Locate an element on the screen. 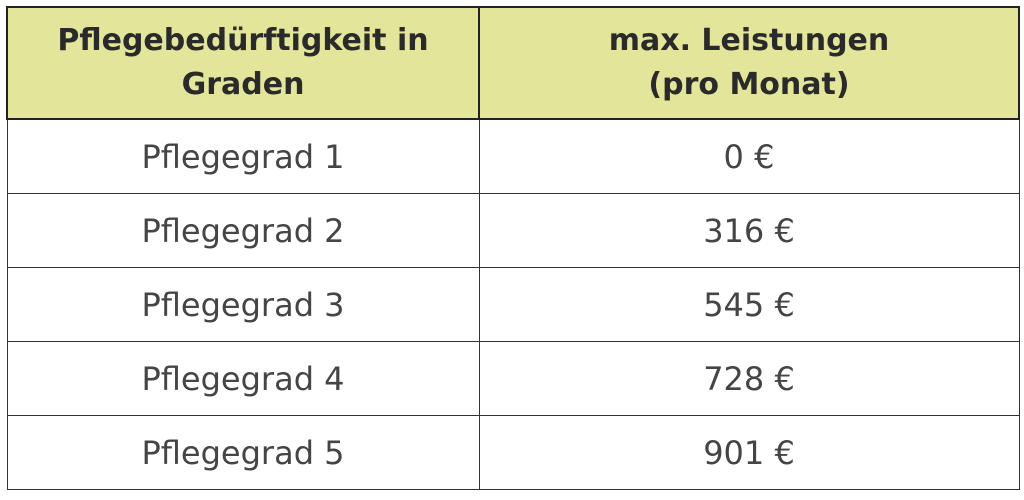  header-cell: max. Leistungen (pro Monat) is located at coordinates (749, 63).